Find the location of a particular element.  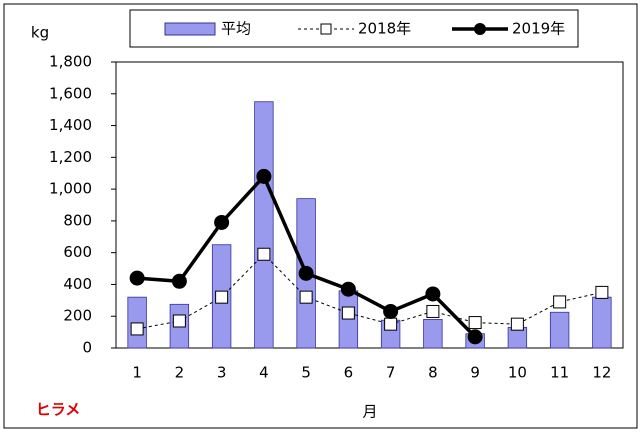

y-tick-label: 800 is located at coordinates (77, 220).